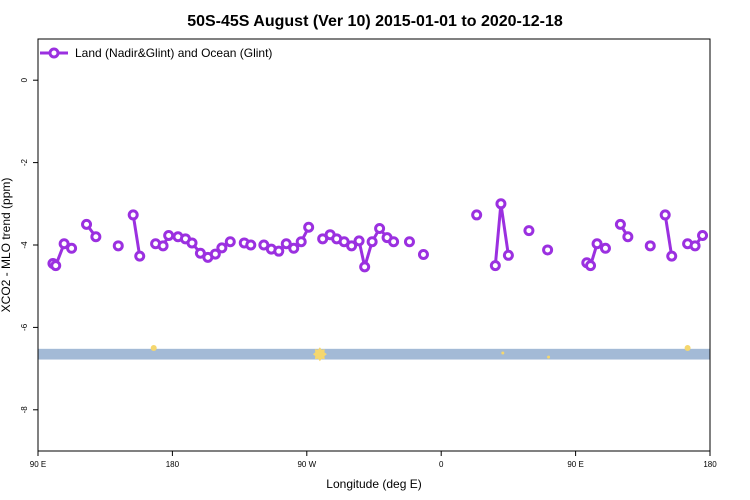 The image size is (750, 500). What do you see at coordinates (24, 245) in the screenshot?
I see `y-tick-label: -4` at bounding box center [24, 245].